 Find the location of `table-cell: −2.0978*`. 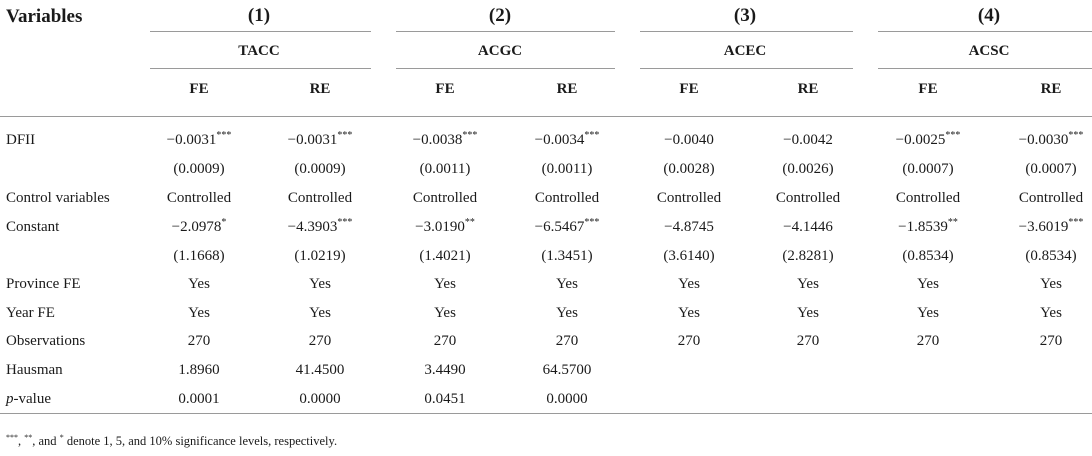

table-cell: −2.0978* is located at coordinates (199, 227).